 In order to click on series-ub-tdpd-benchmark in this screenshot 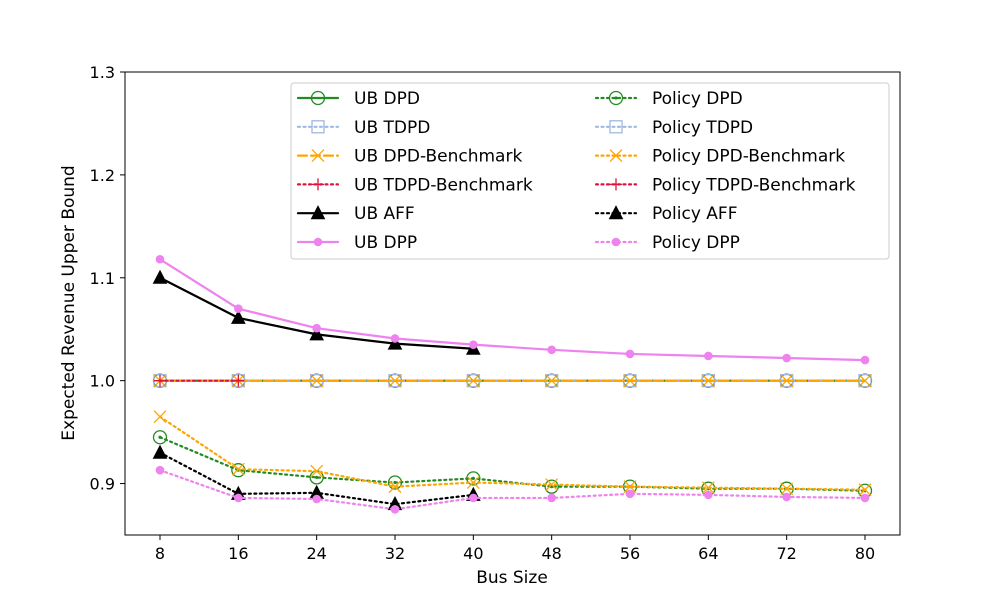, I will do `click(199, 380)`.